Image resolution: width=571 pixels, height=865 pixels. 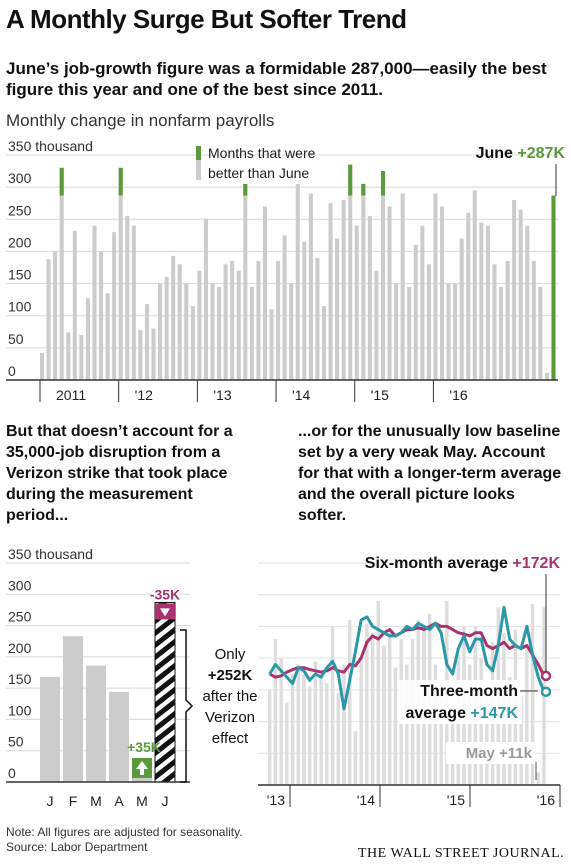 I want to click on june-value: +287K, so click(x=541, y=153).